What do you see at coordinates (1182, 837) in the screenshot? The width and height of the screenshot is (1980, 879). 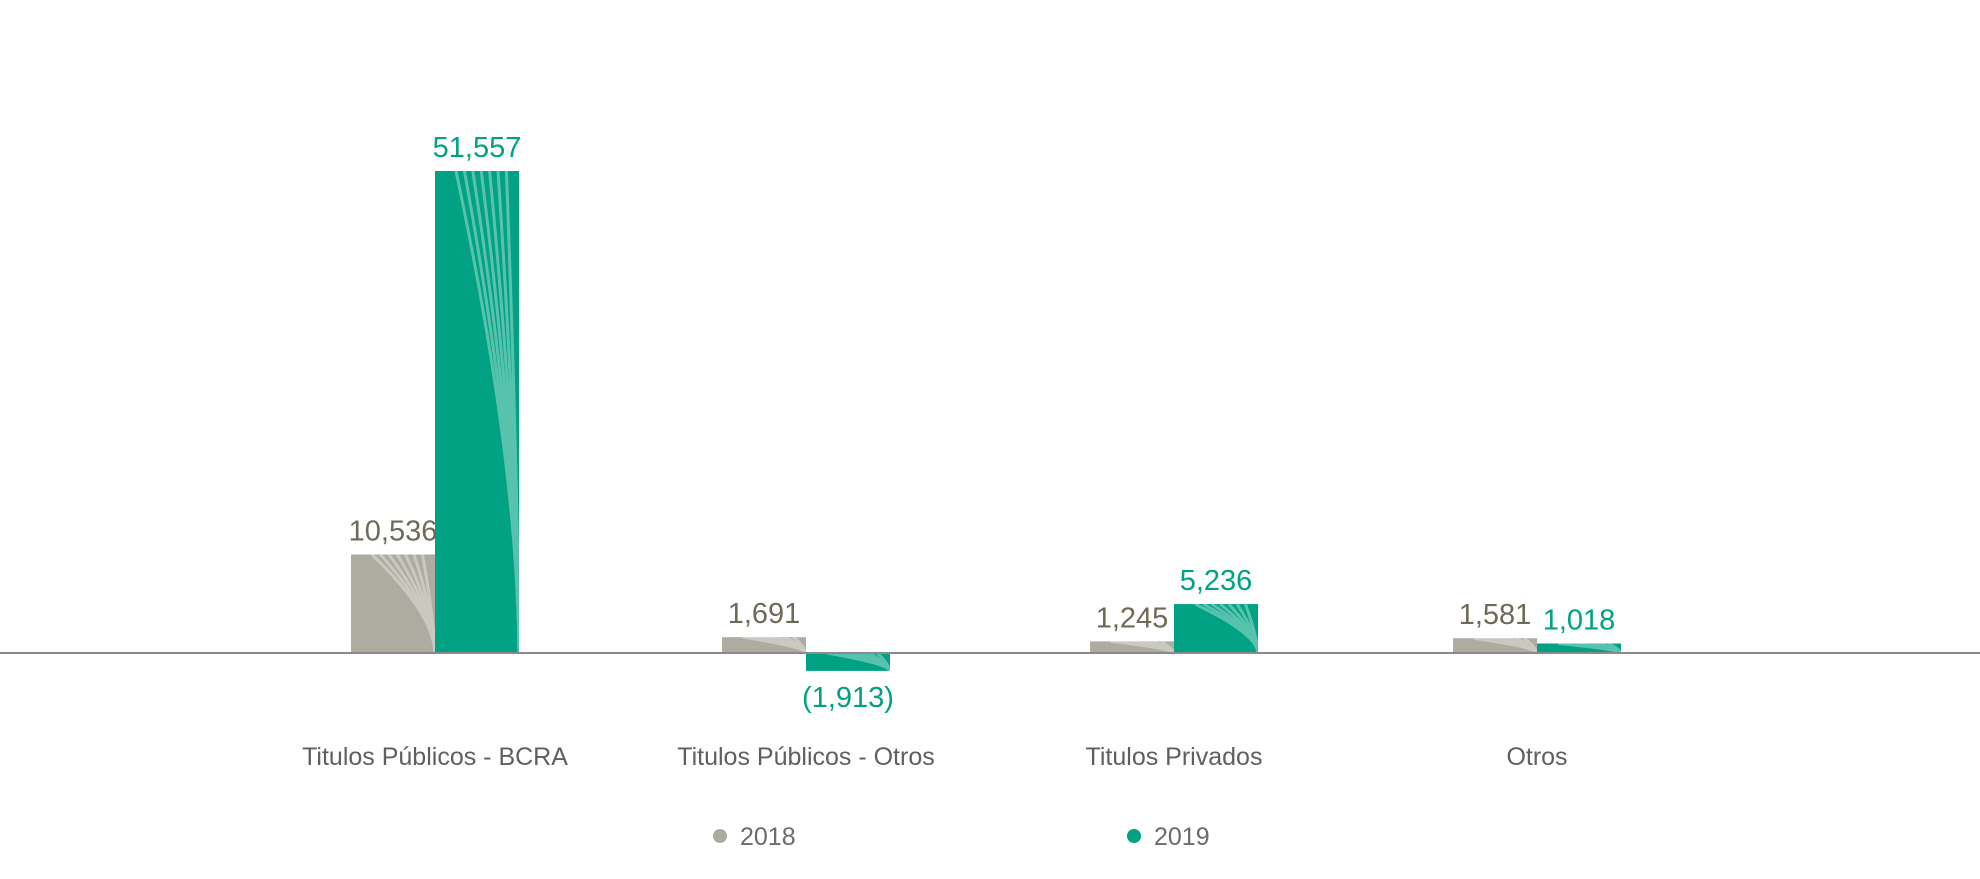 I see `legend-label-2019: 2019` at bounding box center [1182, 837].